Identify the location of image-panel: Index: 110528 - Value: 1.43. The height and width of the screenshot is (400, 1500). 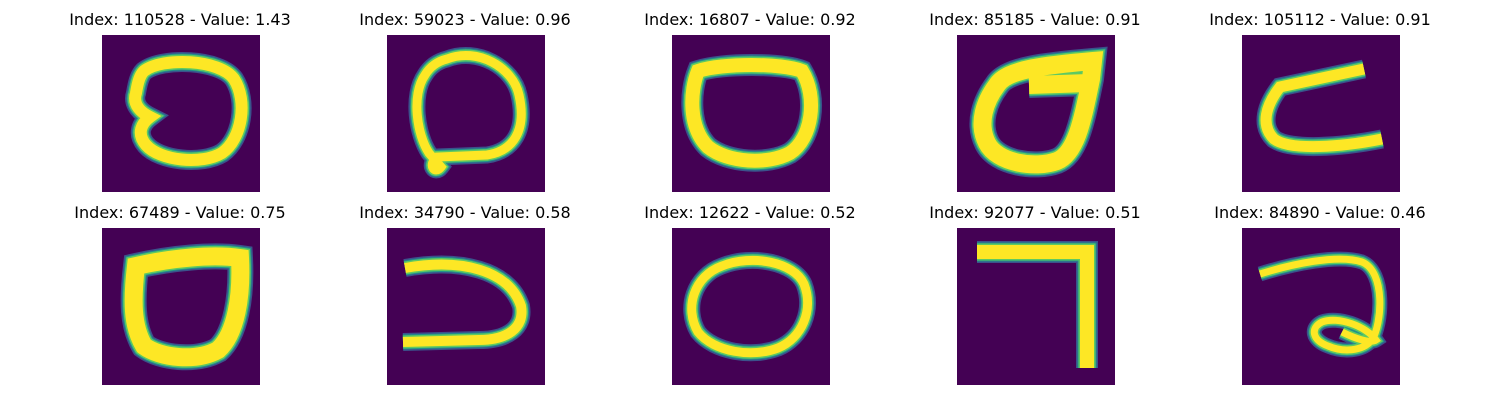
(180, 105).